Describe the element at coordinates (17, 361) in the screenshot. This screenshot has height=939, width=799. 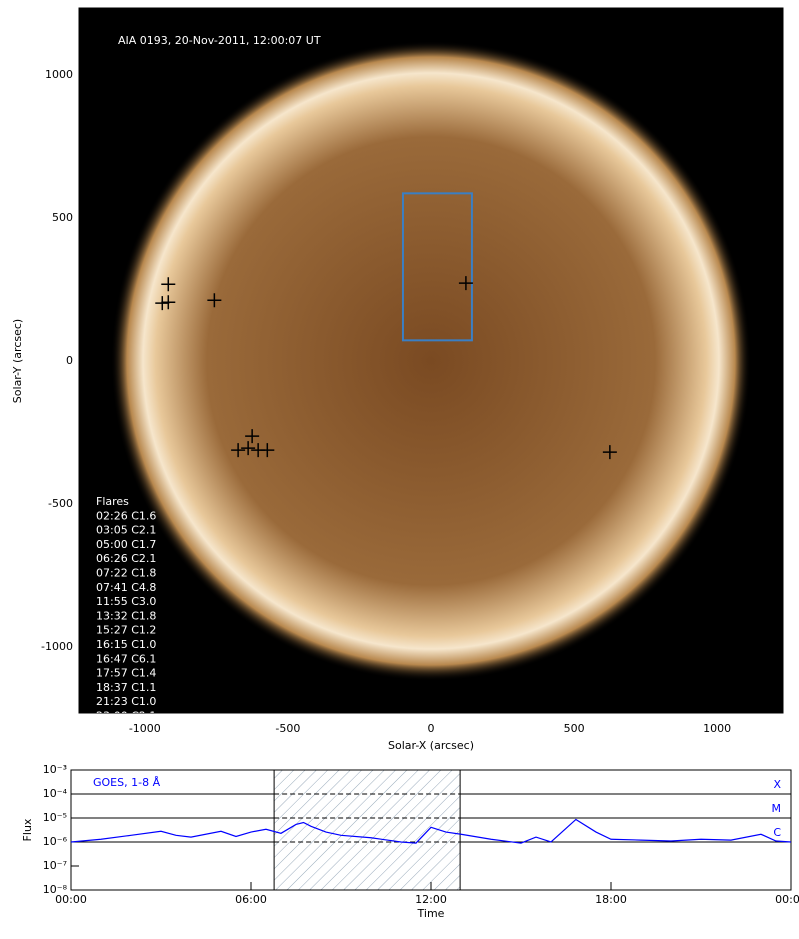
I see `y-axis-label: Solar-Y (arcsec)` at that location.